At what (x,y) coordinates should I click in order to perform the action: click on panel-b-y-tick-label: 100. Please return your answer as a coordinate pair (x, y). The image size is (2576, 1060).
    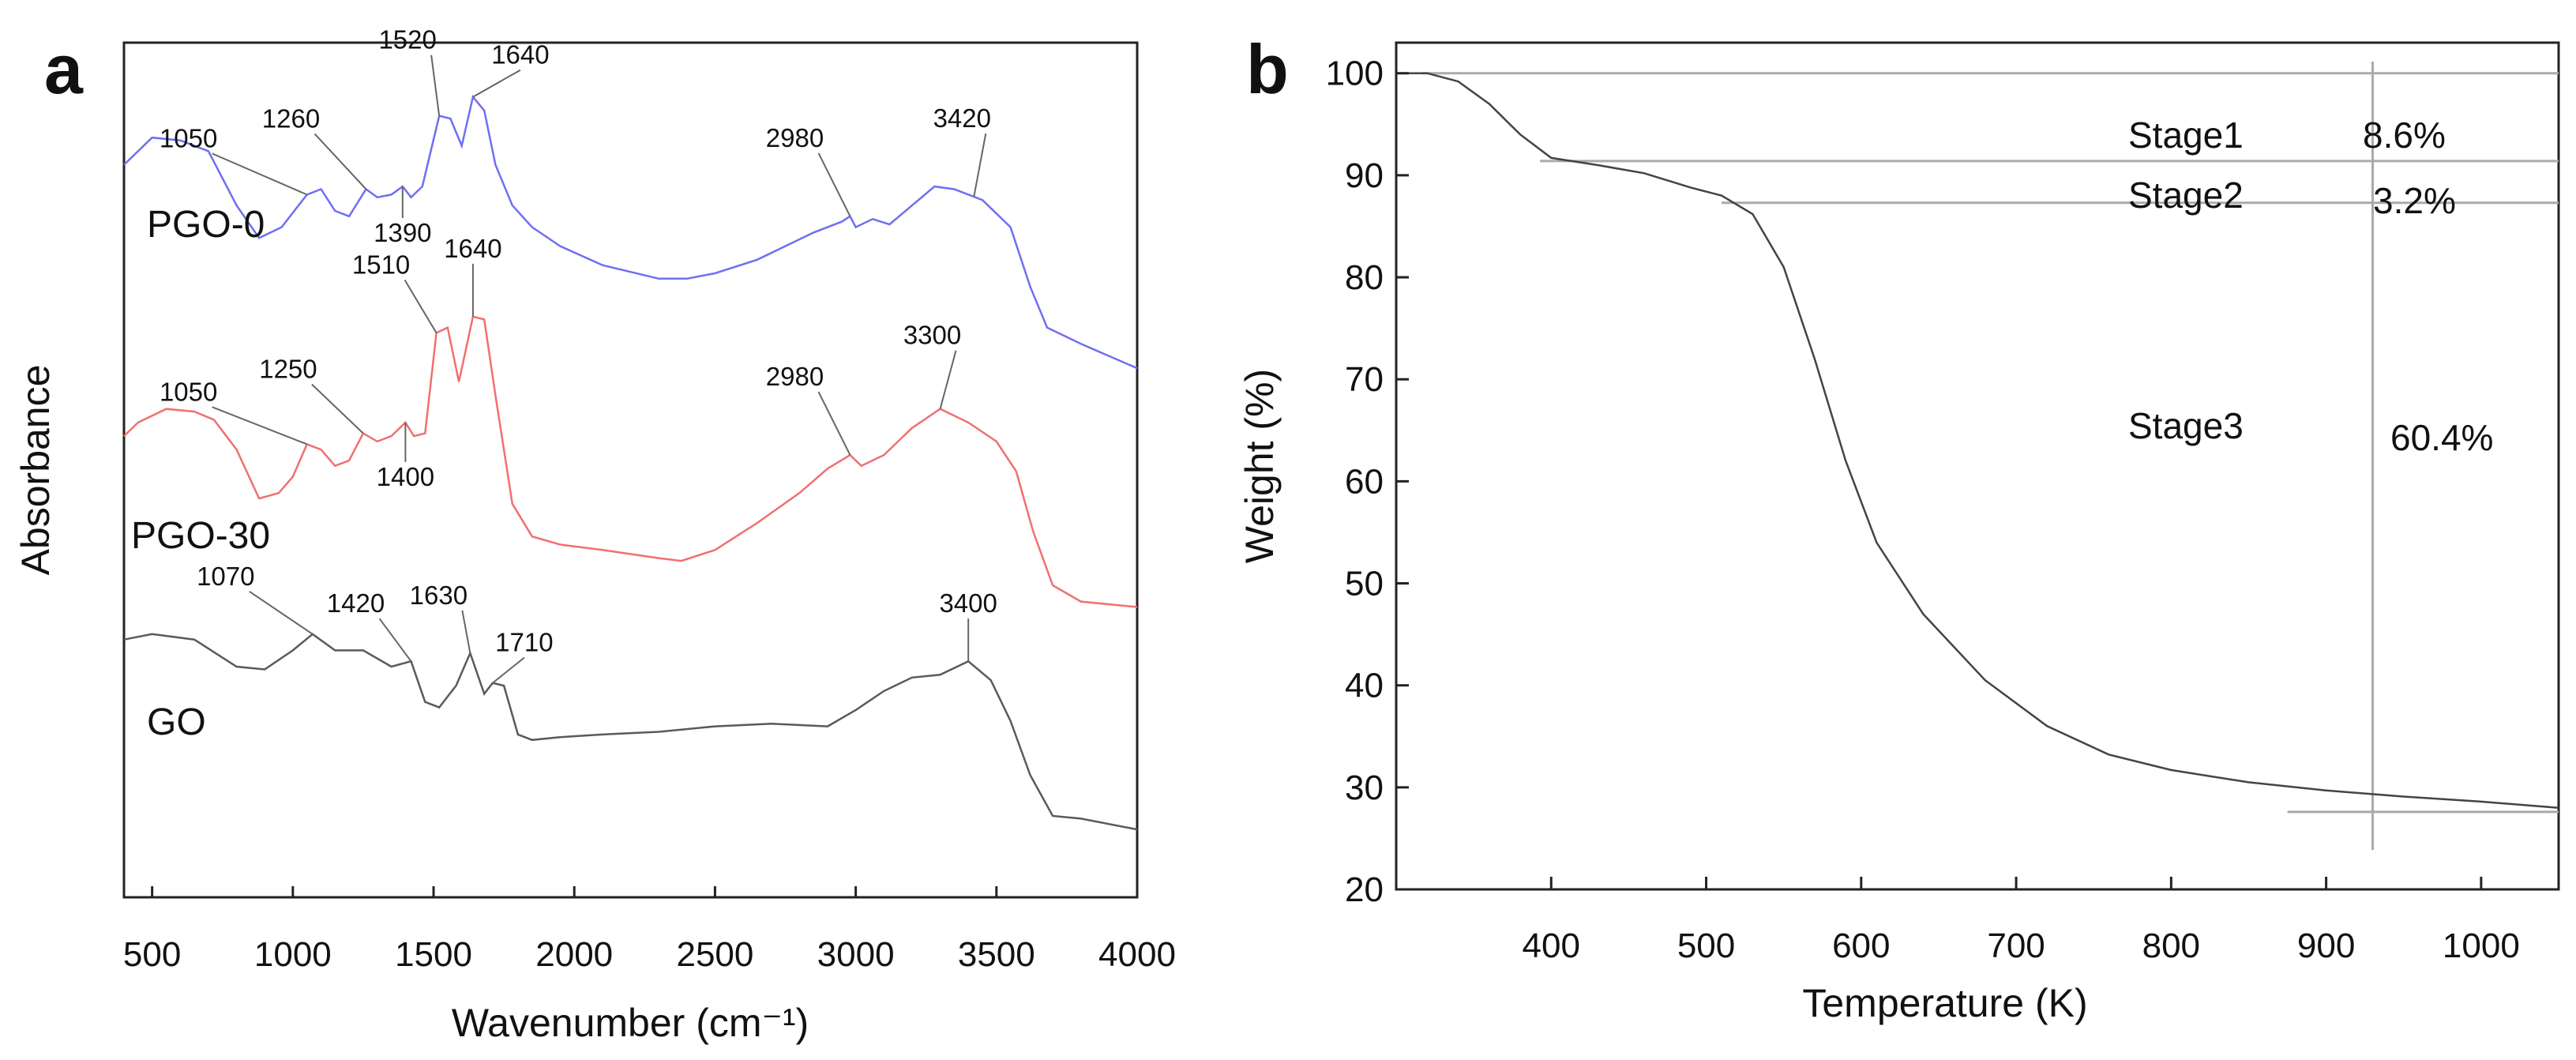
    Looking at the image, I should click on (1355, 74).